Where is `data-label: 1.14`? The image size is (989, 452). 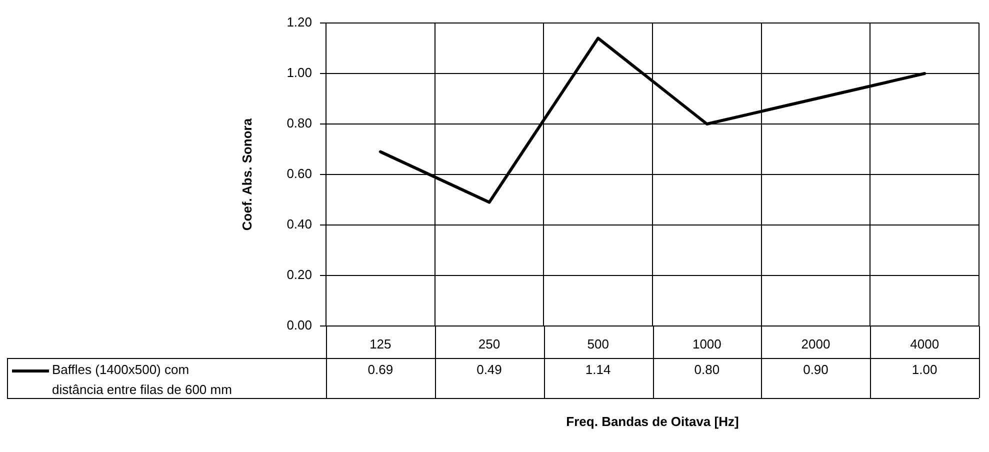
data-label: 1.14 is located at coordinates (598, 370).